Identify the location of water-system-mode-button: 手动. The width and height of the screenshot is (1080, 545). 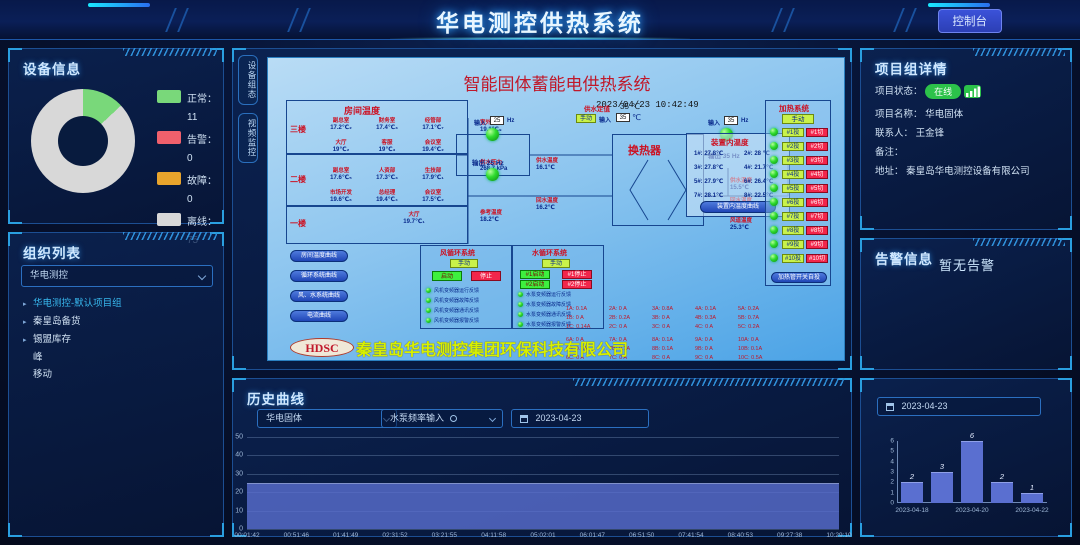
(556, 263).